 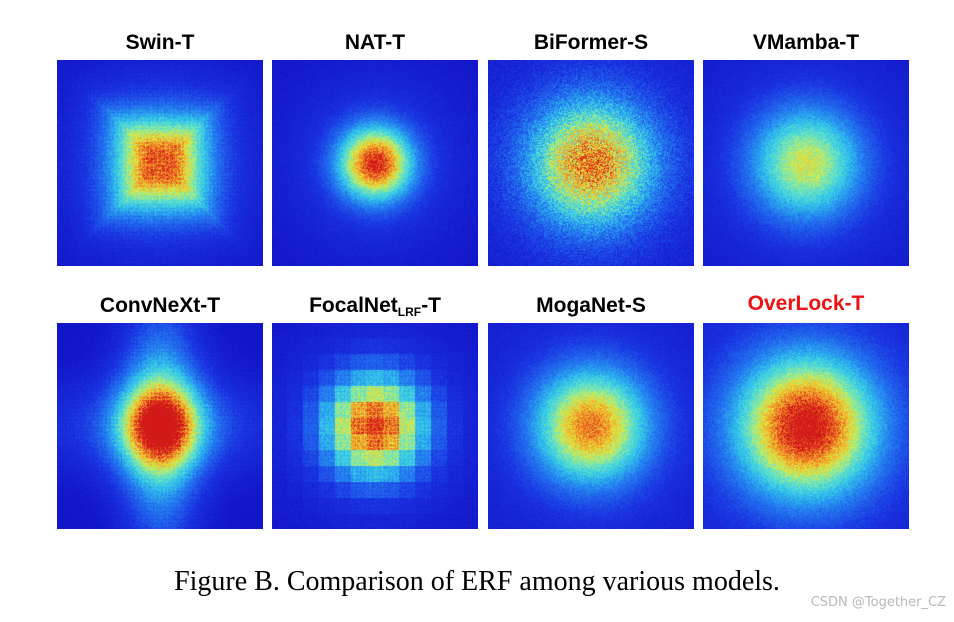 What do you see at coordinates (806, 303) in the screenshot?
I see `panel-title-overlock-t: OverLock-T` at bounding box center [806, 303].